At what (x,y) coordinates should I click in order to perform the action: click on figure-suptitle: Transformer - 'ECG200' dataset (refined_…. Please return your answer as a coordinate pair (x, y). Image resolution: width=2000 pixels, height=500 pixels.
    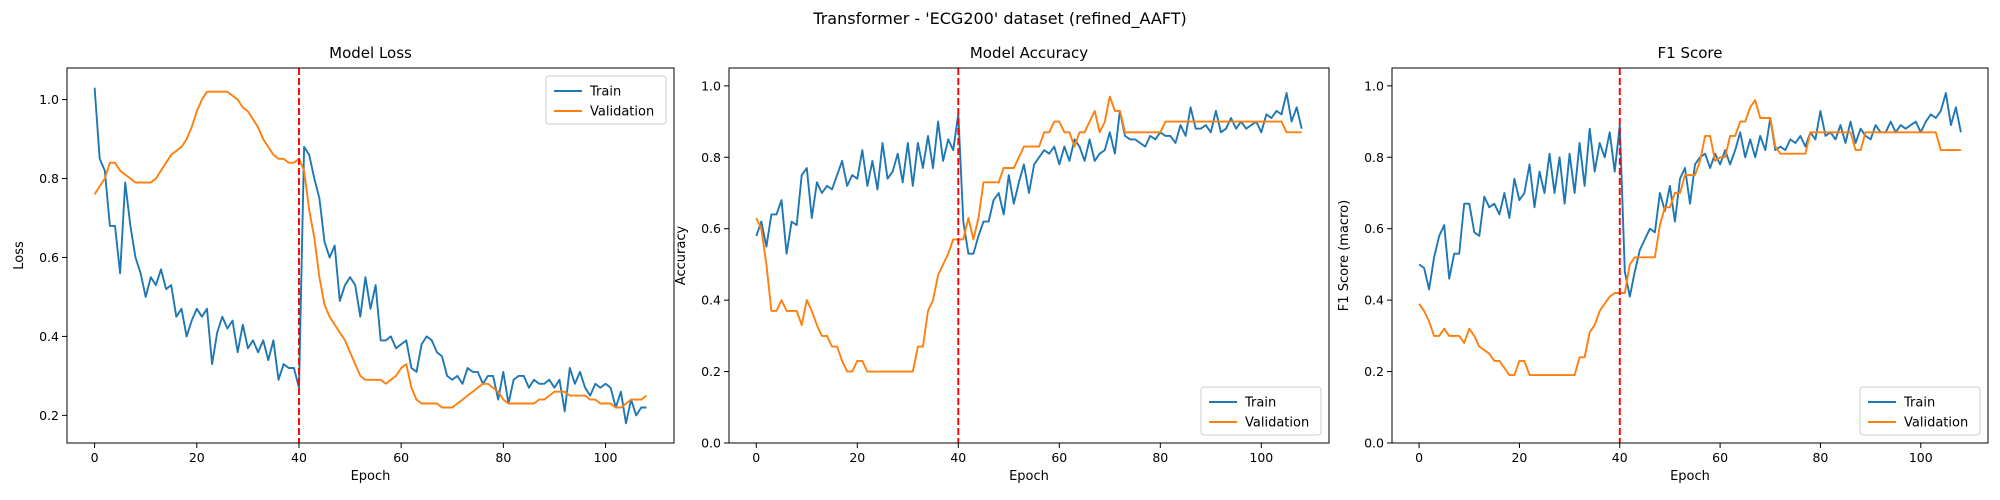
    Looking at the image, I should click on (999, 19).